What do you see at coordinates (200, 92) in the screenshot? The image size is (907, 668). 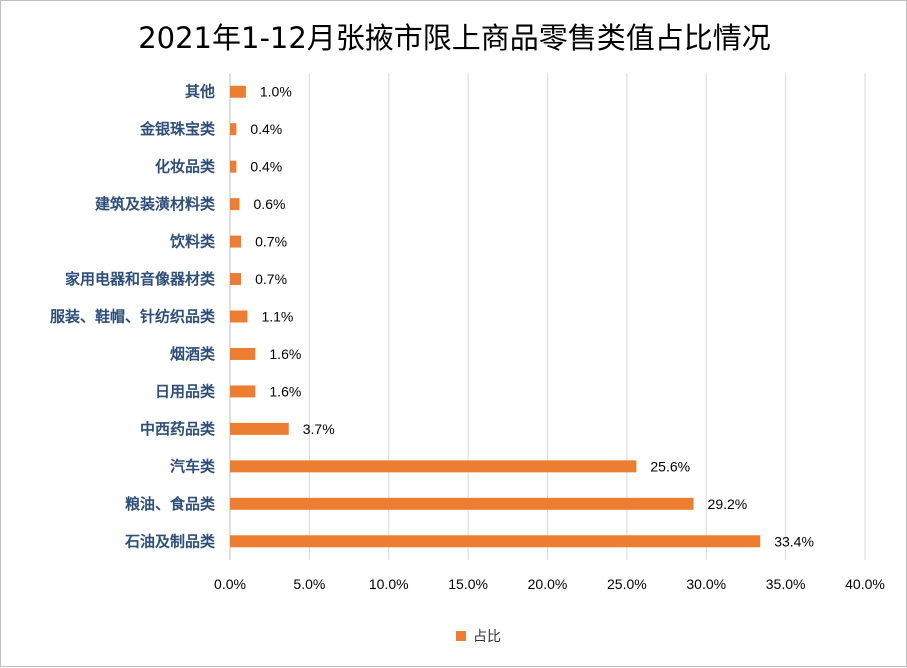 I see `category-label: 其他` at bounding box center [200, 92].